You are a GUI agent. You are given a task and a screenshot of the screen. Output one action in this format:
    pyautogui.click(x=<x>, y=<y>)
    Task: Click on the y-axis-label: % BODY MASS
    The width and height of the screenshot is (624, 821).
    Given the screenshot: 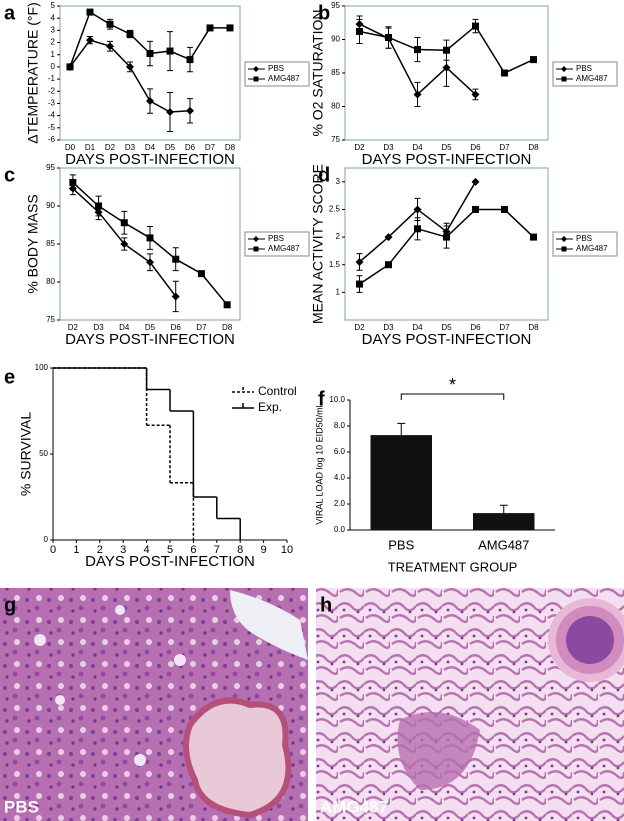 What is the action you would take?
    pyautogui.click(x=33, y=243)
    